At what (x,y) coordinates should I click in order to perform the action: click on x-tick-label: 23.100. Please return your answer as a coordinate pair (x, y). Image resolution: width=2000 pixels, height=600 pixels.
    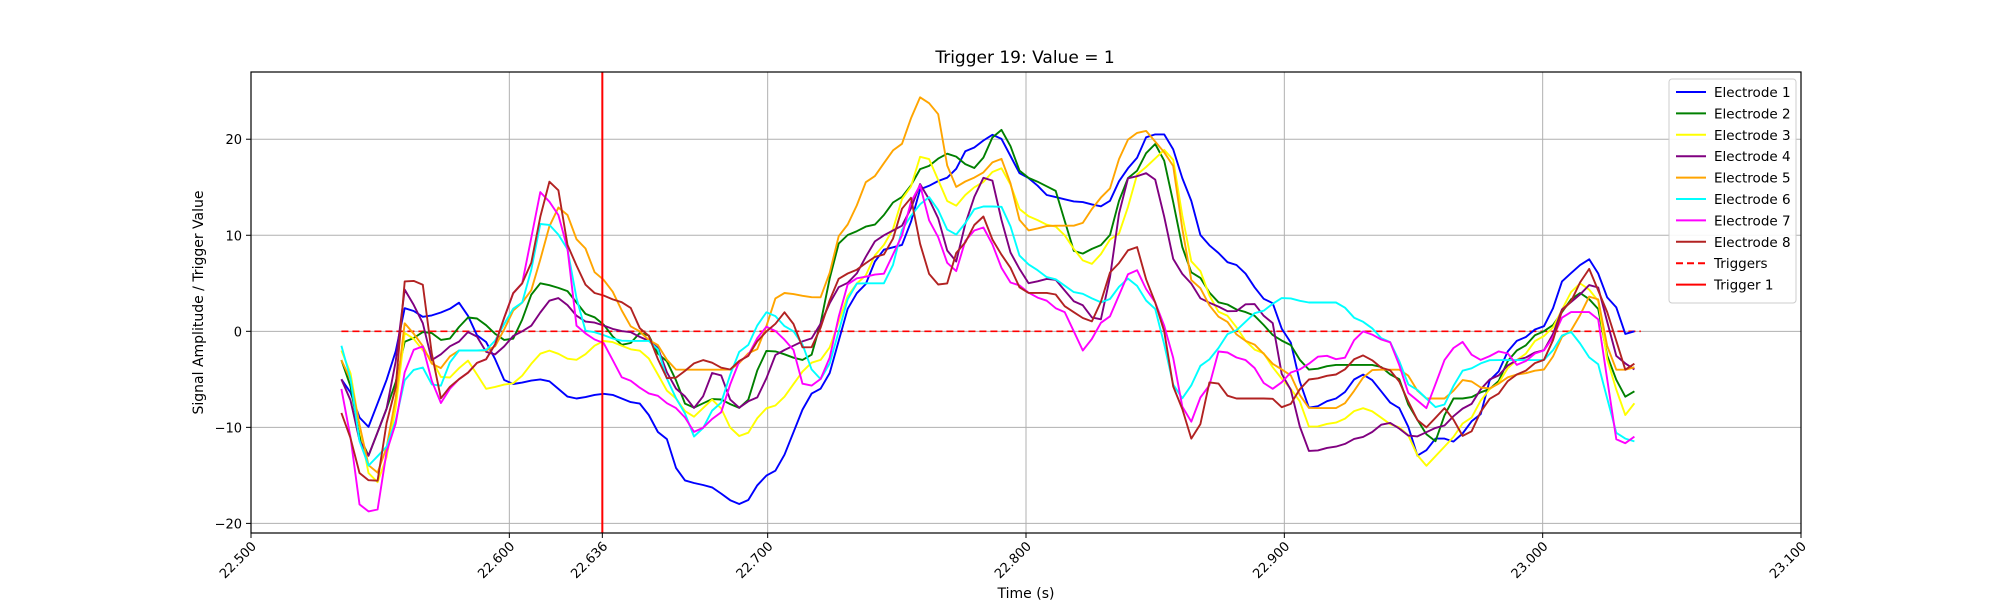
    Looking at the image, I should click on (1788, 560).